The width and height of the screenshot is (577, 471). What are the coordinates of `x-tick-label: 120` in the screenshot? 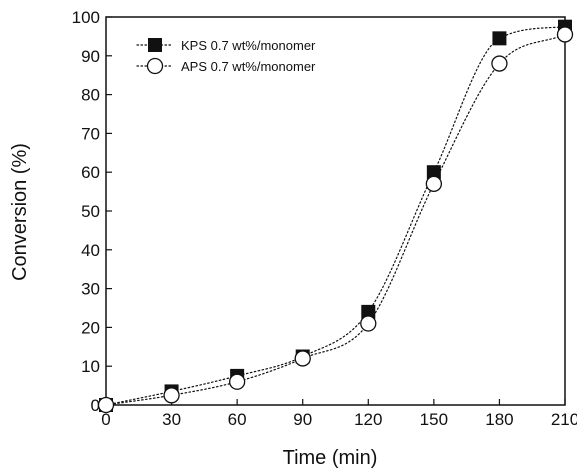 It's located at (368, 419).